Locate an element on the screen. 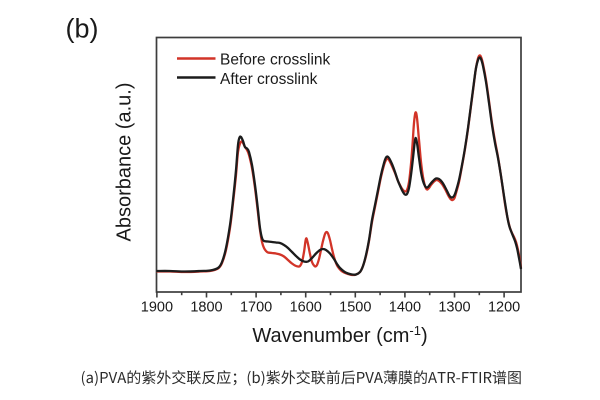 The height and width of the screenshot is (400, 600). svg-text: Absorbance (a.u.) is located at coordinates (125, 162).